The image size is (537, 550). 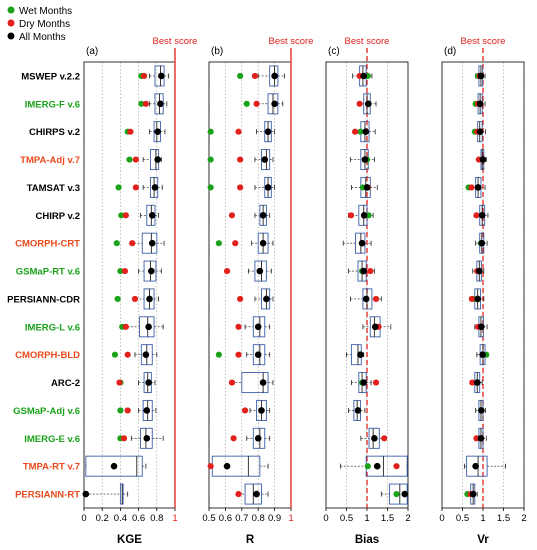 What do you see at coordinates (462, 518) in the screenshot?
I see `x-tick-label: 0.5` at bounding box center [462, 518].